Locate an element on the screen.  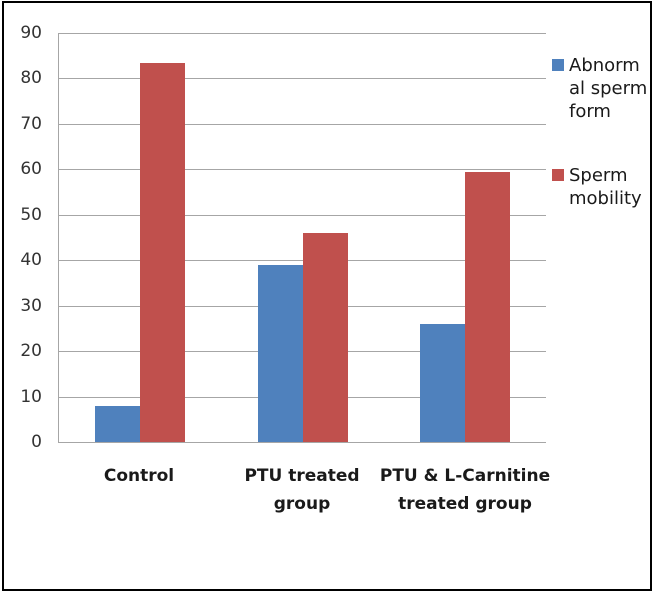
bar-abnormal-sperm-form-ptu-treated-group is located at coordinates (280, 353).